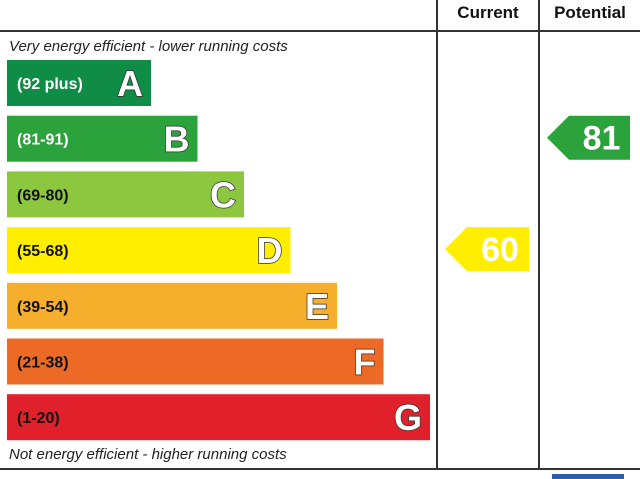 Image resolution: width=640 pixels, height=479 pixels. I want to click on band-range-label: (21-38), so click(43, 363).